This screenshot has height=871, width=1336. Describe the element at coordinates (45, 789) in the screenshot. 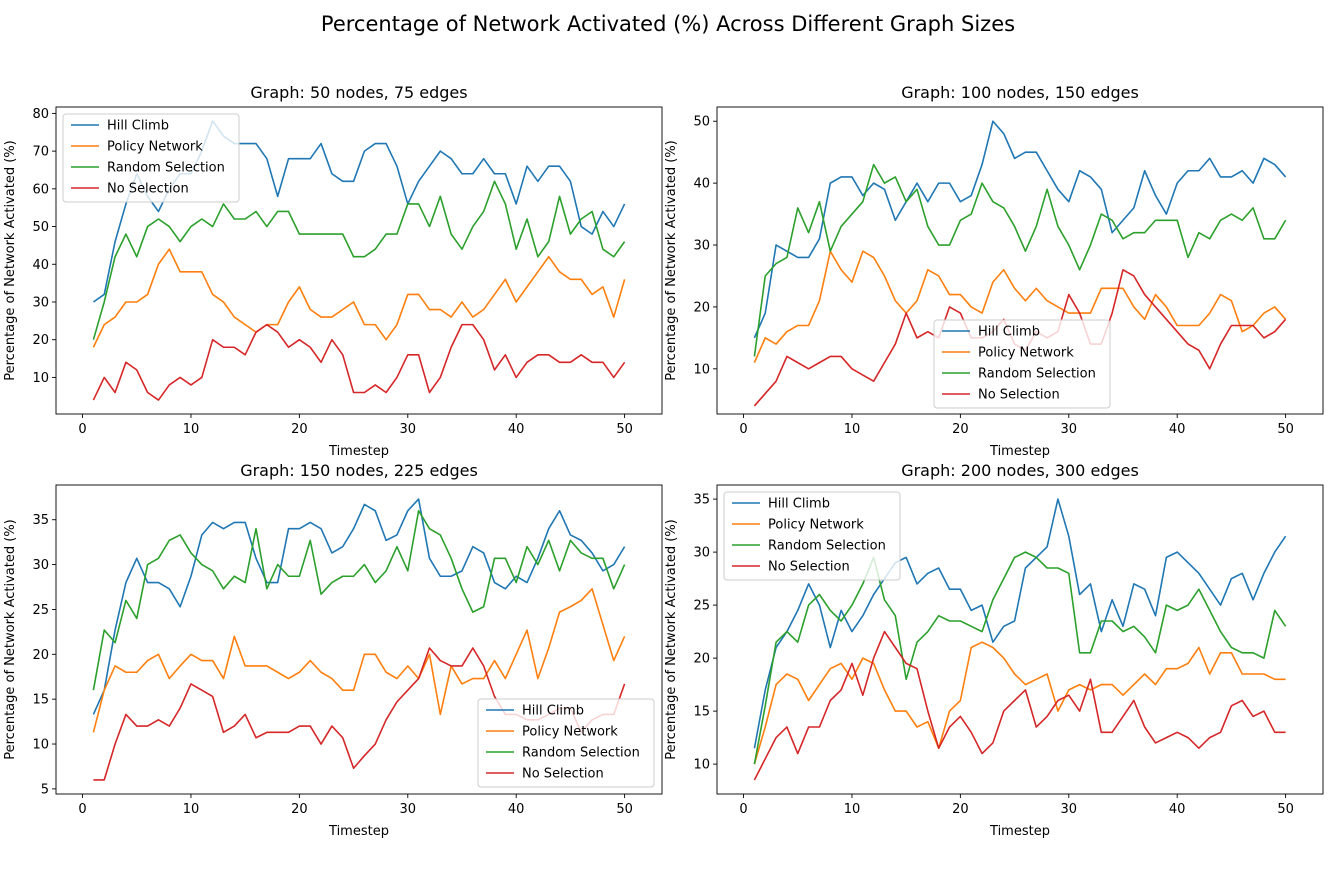

I see `y-tick-label: 5` at that location.